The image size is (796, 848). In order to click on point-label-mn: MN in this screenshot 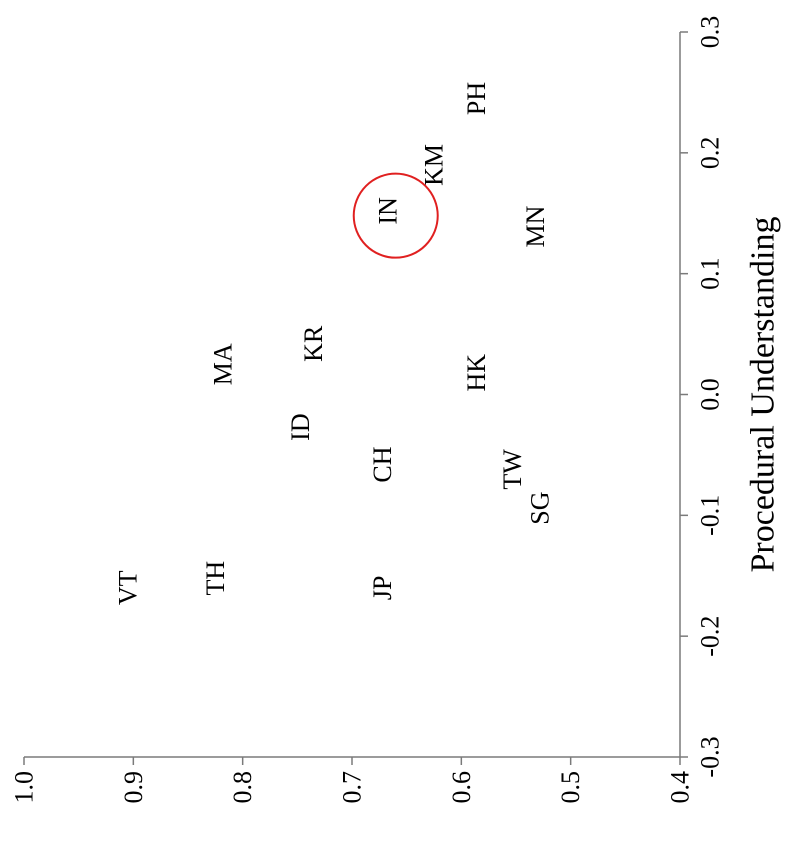, I will do `click(535, 226)`.